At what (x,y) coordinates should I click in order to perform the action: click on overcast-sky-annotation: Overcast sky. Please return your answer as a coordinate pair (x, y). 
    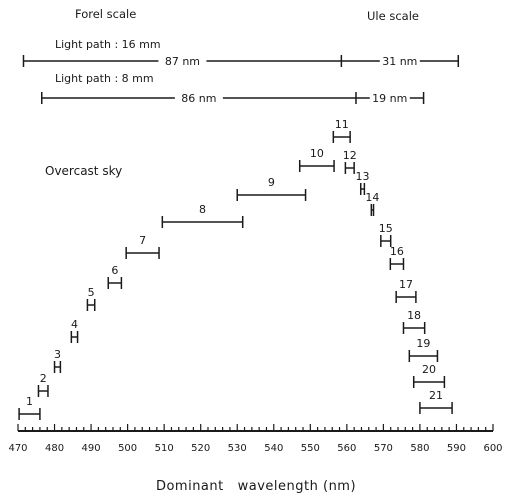
    Looking at the image, I should click on (83, 171).